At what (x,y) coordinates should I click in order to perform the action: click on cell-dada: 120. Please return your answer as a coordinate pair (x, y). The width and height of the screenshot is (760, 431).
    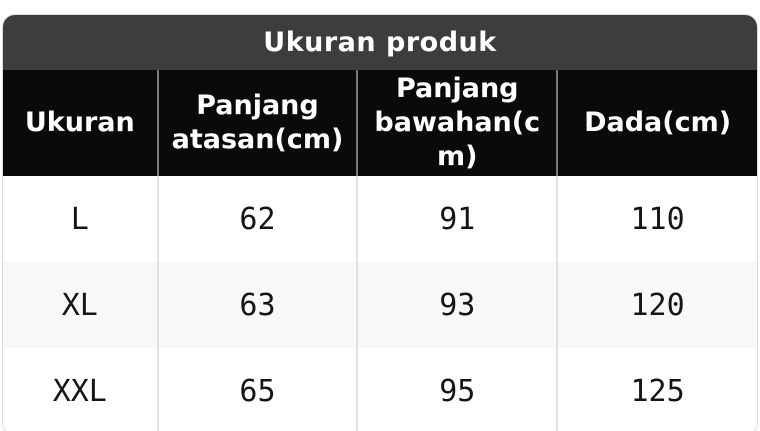
    Looking at the image, I should click on (657, 305).